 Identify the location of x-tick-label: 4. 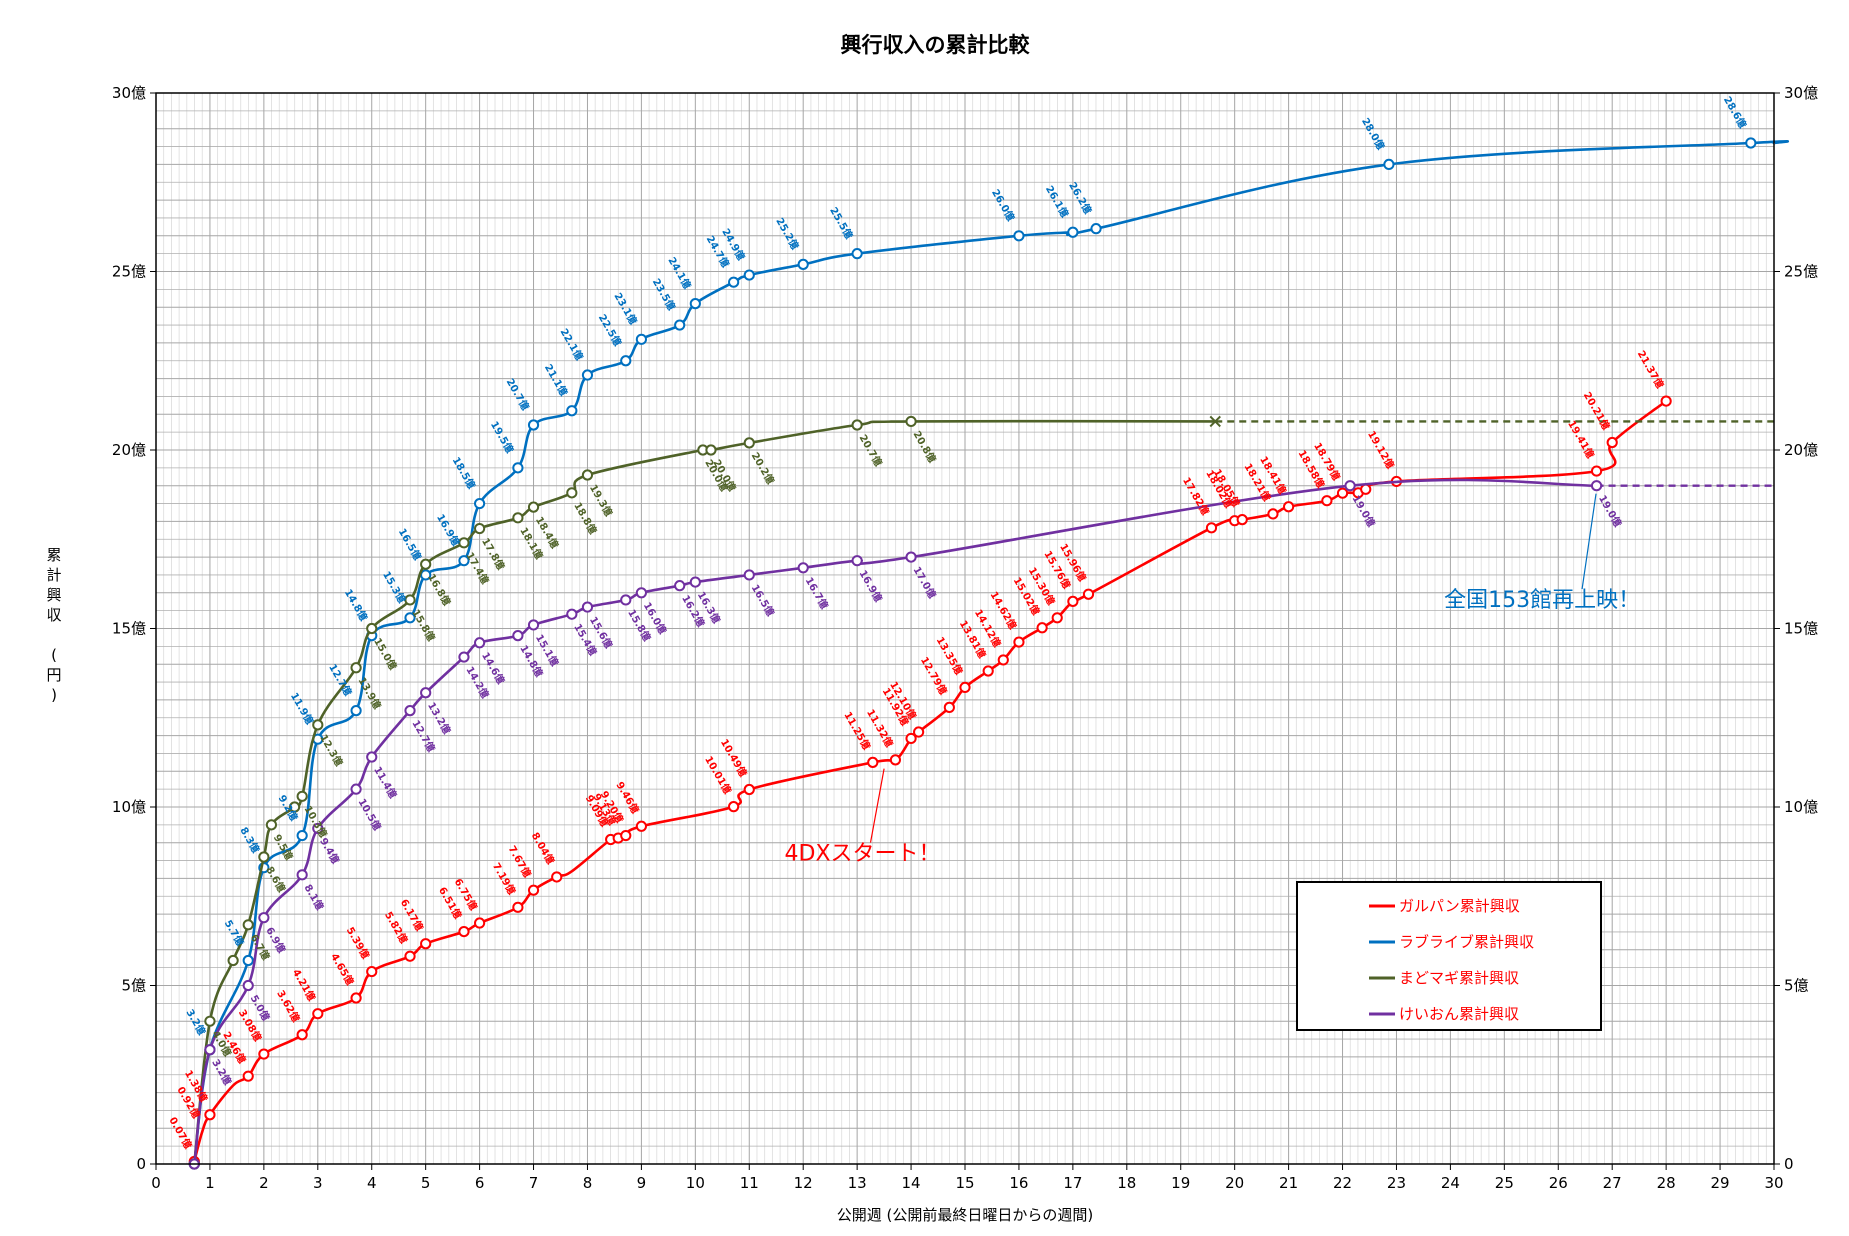
(372, 1183).